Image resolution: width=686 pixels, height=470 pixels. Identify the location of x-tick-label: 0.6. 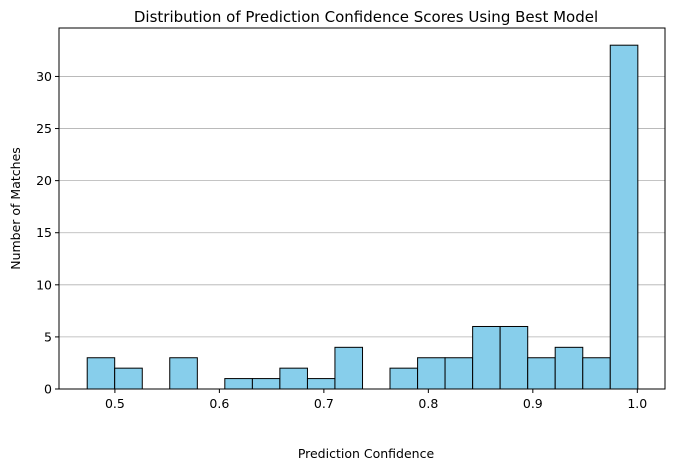
(219, 403).